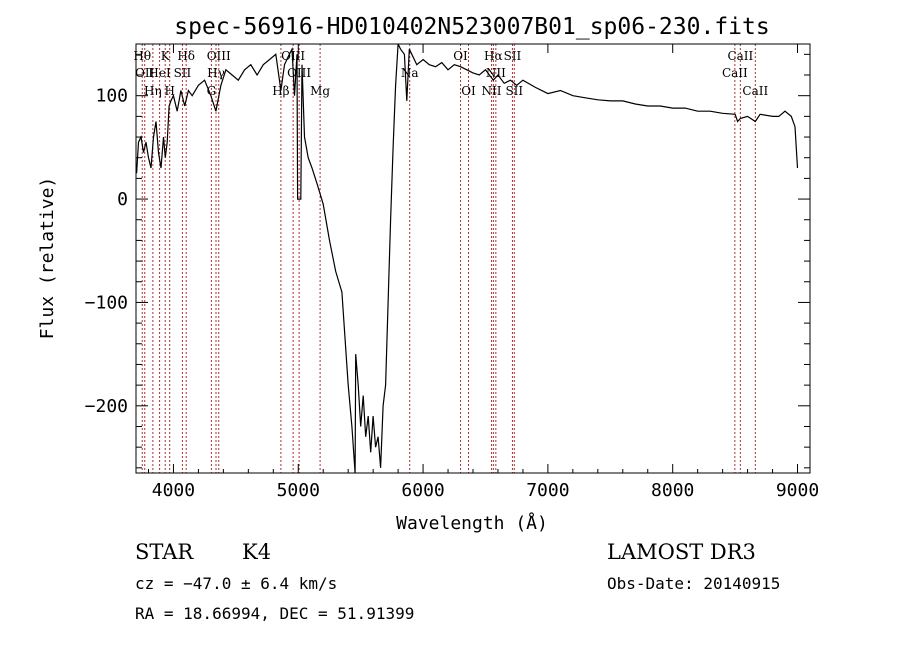 The width and height of the screenshot is (900, 649). I want to click on marker-label: Hη, so click(153, 91).